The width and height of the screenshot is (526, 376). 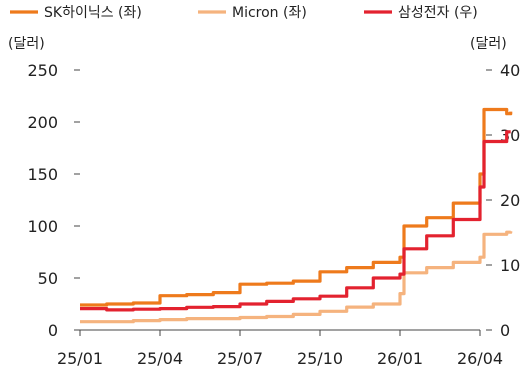 I want to click on left-tick-label: 150, so click(x=42, y=174).